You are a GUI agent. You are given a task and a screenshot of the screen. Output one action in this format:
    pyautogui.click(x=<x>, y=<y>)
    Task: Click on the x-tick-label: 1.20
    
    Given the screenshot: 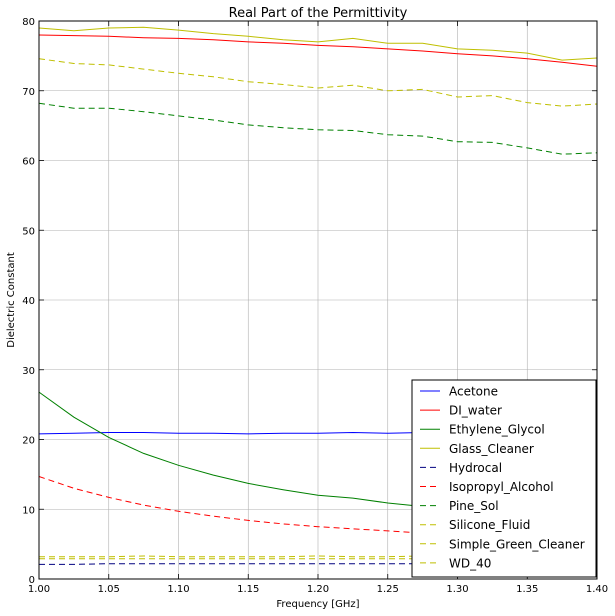 What is the action you would take?
    pyautogui.click(x=318, y=589)
    